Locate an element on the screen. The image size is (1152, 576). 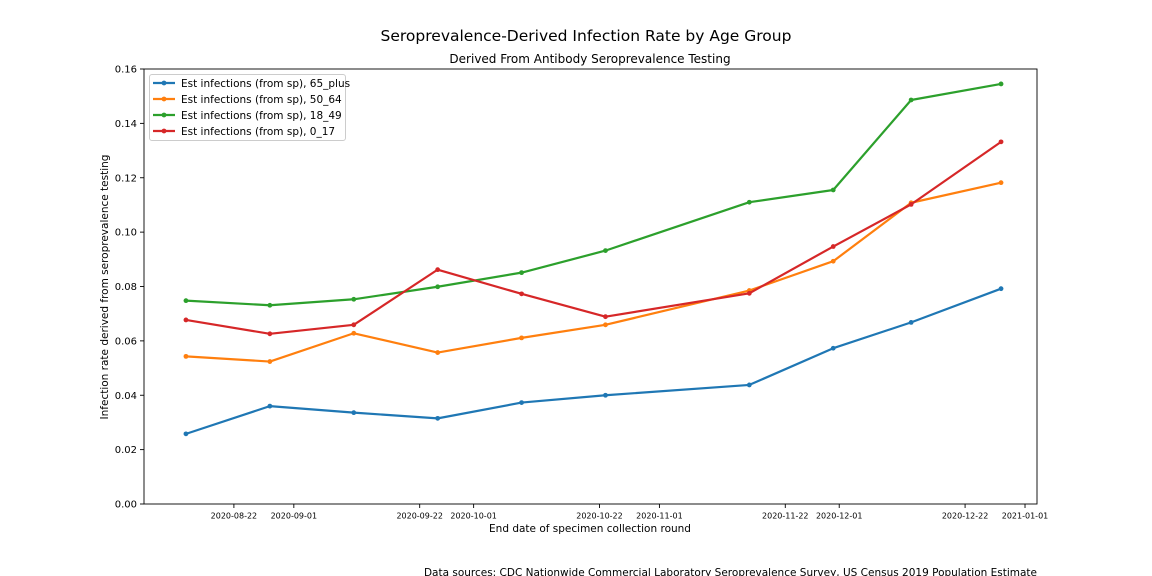
x-tick-label-6: 2020-11-22 is located at coordinates (785, 516).